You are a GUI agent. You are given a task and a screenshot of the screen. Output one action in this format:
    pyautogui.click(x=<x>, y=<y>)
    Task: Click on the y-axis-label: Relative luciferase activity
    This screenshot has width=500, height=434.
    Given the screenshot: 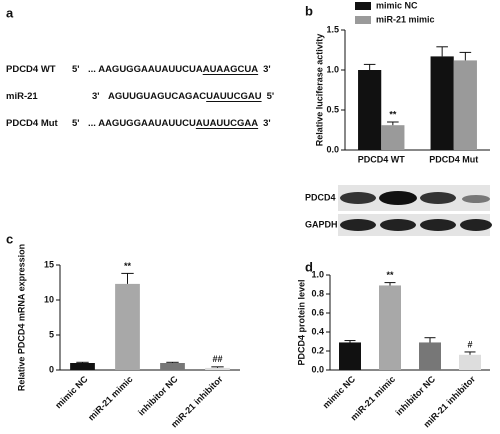 What is the action you would take?
    pyautogui.click(x=319, y=90)
    